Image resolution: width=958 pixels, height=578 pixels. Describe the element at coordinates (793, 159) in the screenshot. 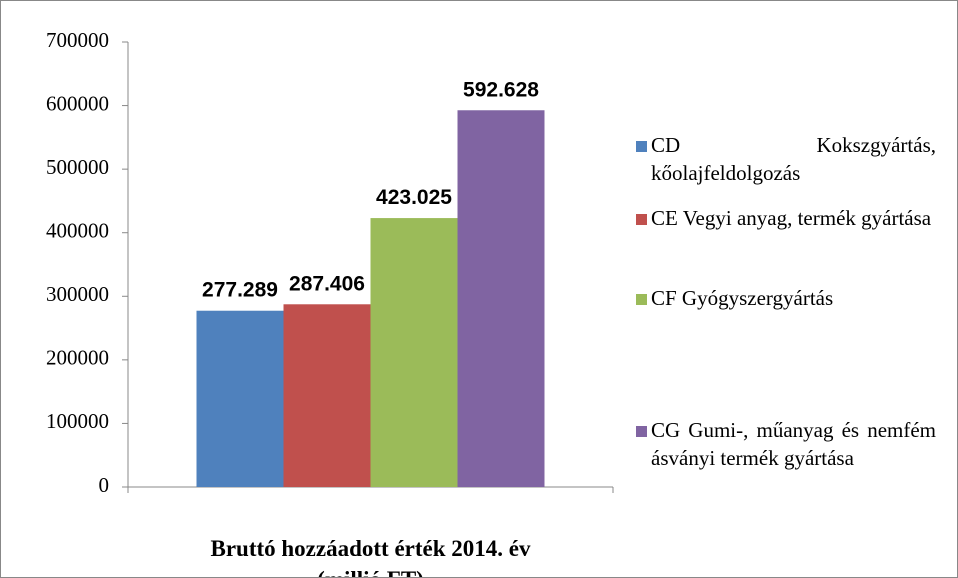

I see `legend-label: CD Kokszgyártás, kőolajfeldolgozás` at that location.